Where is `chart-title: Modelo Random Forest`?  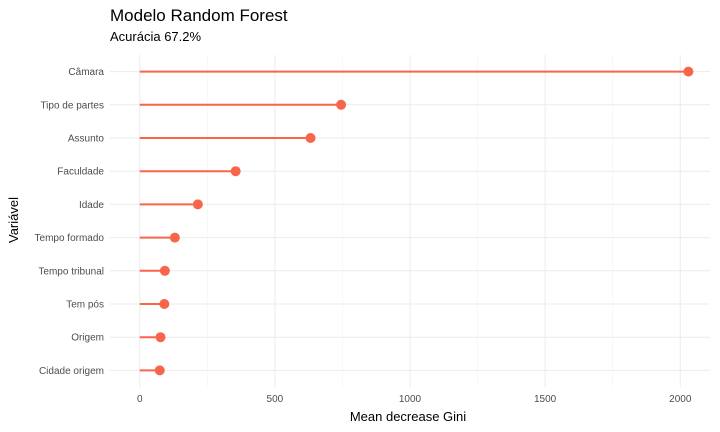
chart-title: Modelo Random Forest is located at coordinates (199, 15).